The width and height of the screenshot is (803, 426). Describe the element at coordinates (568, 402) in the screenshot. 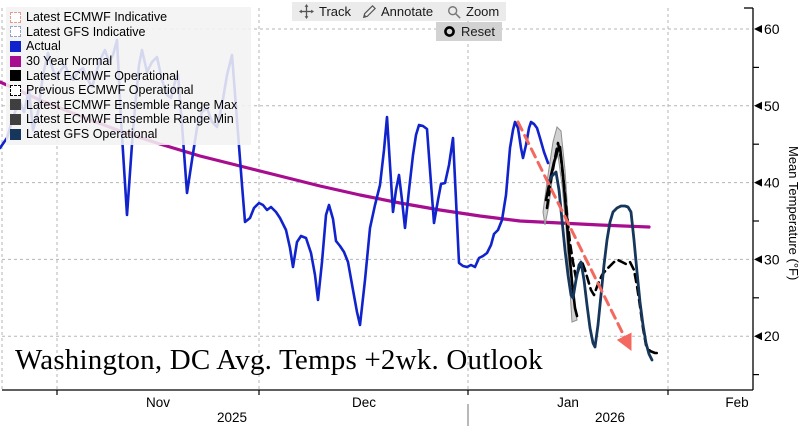

I see `x-month-label: Jan` at that location.